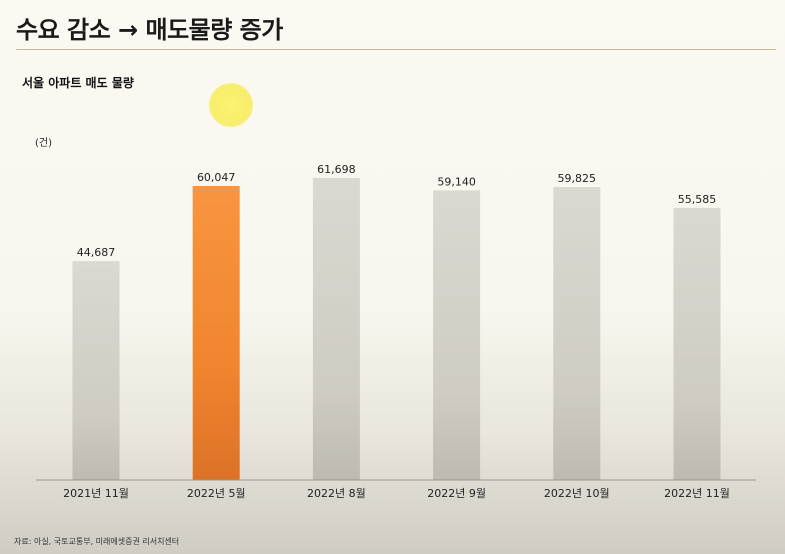 The width and height of the screenshot is (785, 554). What do you see at coordinates (577, 493) in the screenshot?
I see `x-tick-label: 2022년 10월` at bounding box center [577, 493].